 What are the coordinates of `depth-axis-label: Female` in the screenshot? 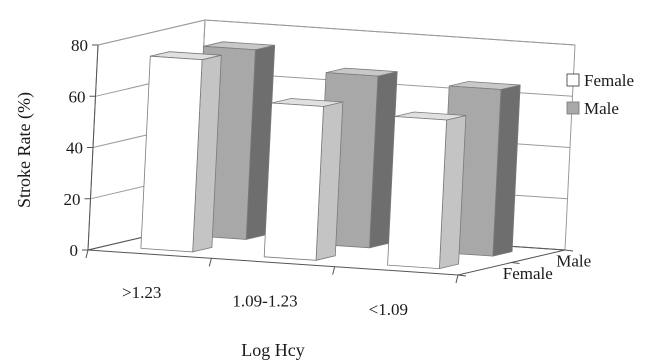 It's located at (528, 273).